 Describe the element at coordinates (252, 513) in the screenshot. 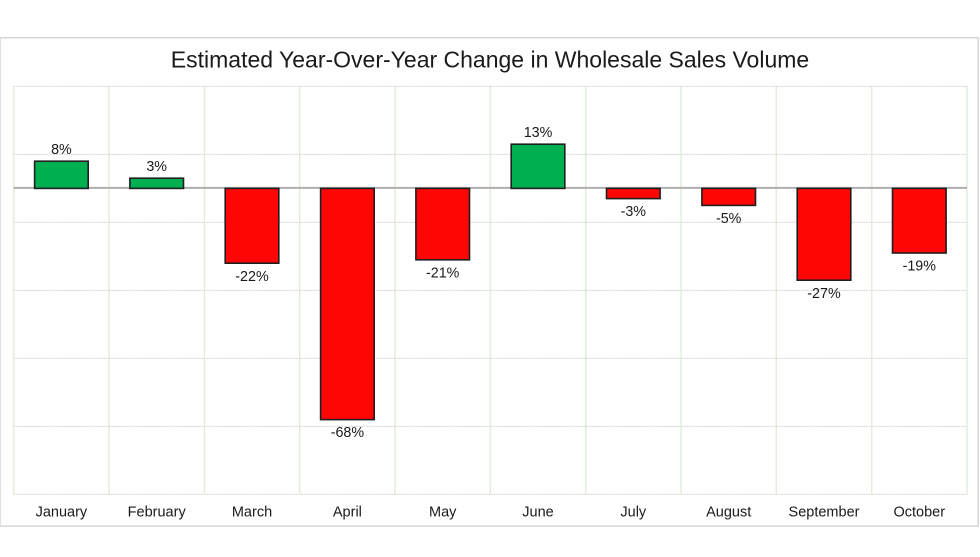

I see `svg-text: March` at that location.